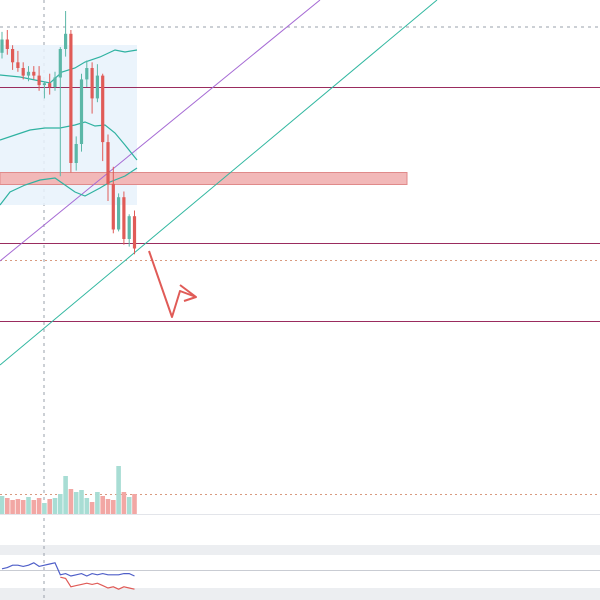 This screenshot has width=600, height=600. I want to click on supply-zone, so click(204, 178).